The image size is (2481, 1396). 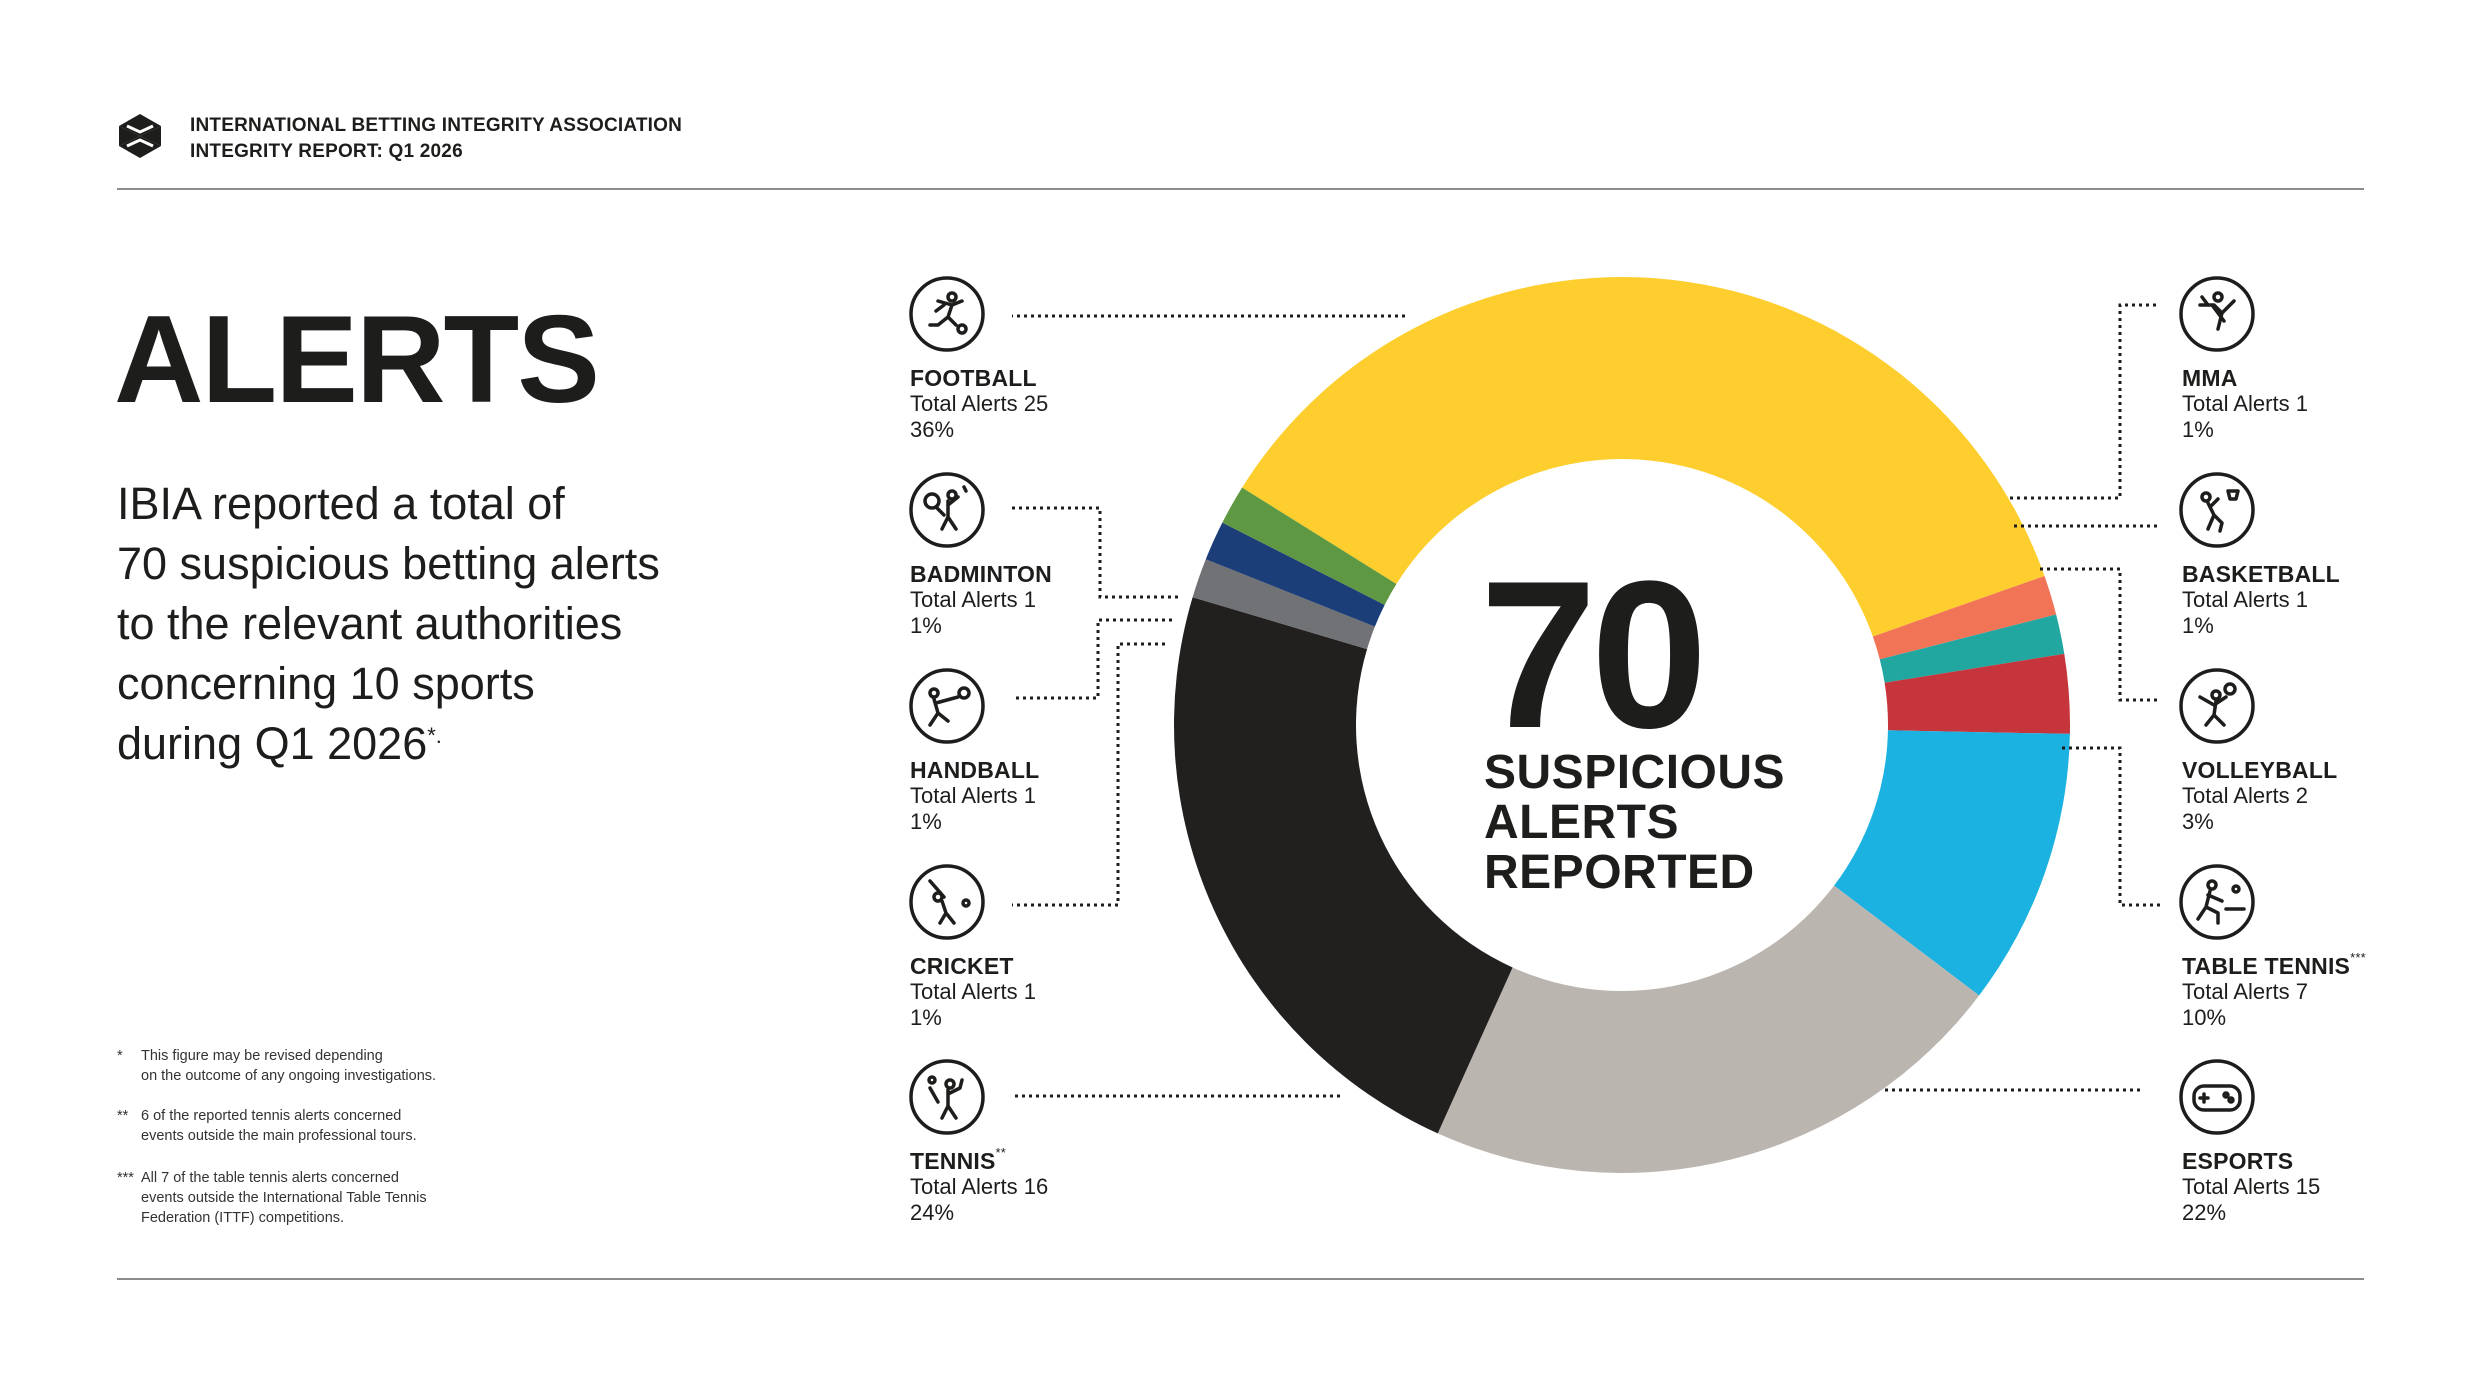 What do you see at coordinates (1635, 822) in the screenshot?
I see `center-caption: SUSPICIOUS ALERTS REPORTED` at bounding box center [1635, 822].